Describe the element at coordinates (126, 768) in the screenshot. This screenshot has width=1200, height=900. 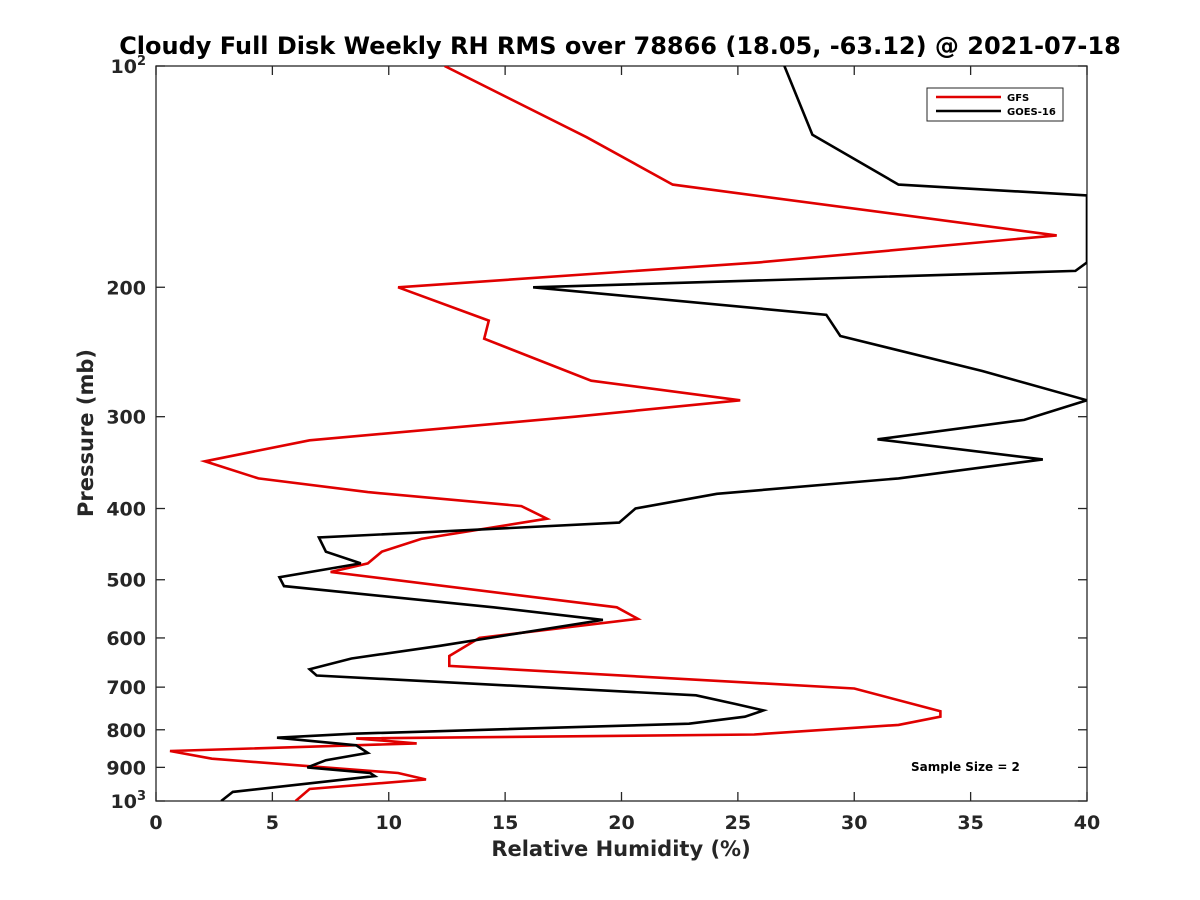
I see `y-tick-label: 900` at that location.